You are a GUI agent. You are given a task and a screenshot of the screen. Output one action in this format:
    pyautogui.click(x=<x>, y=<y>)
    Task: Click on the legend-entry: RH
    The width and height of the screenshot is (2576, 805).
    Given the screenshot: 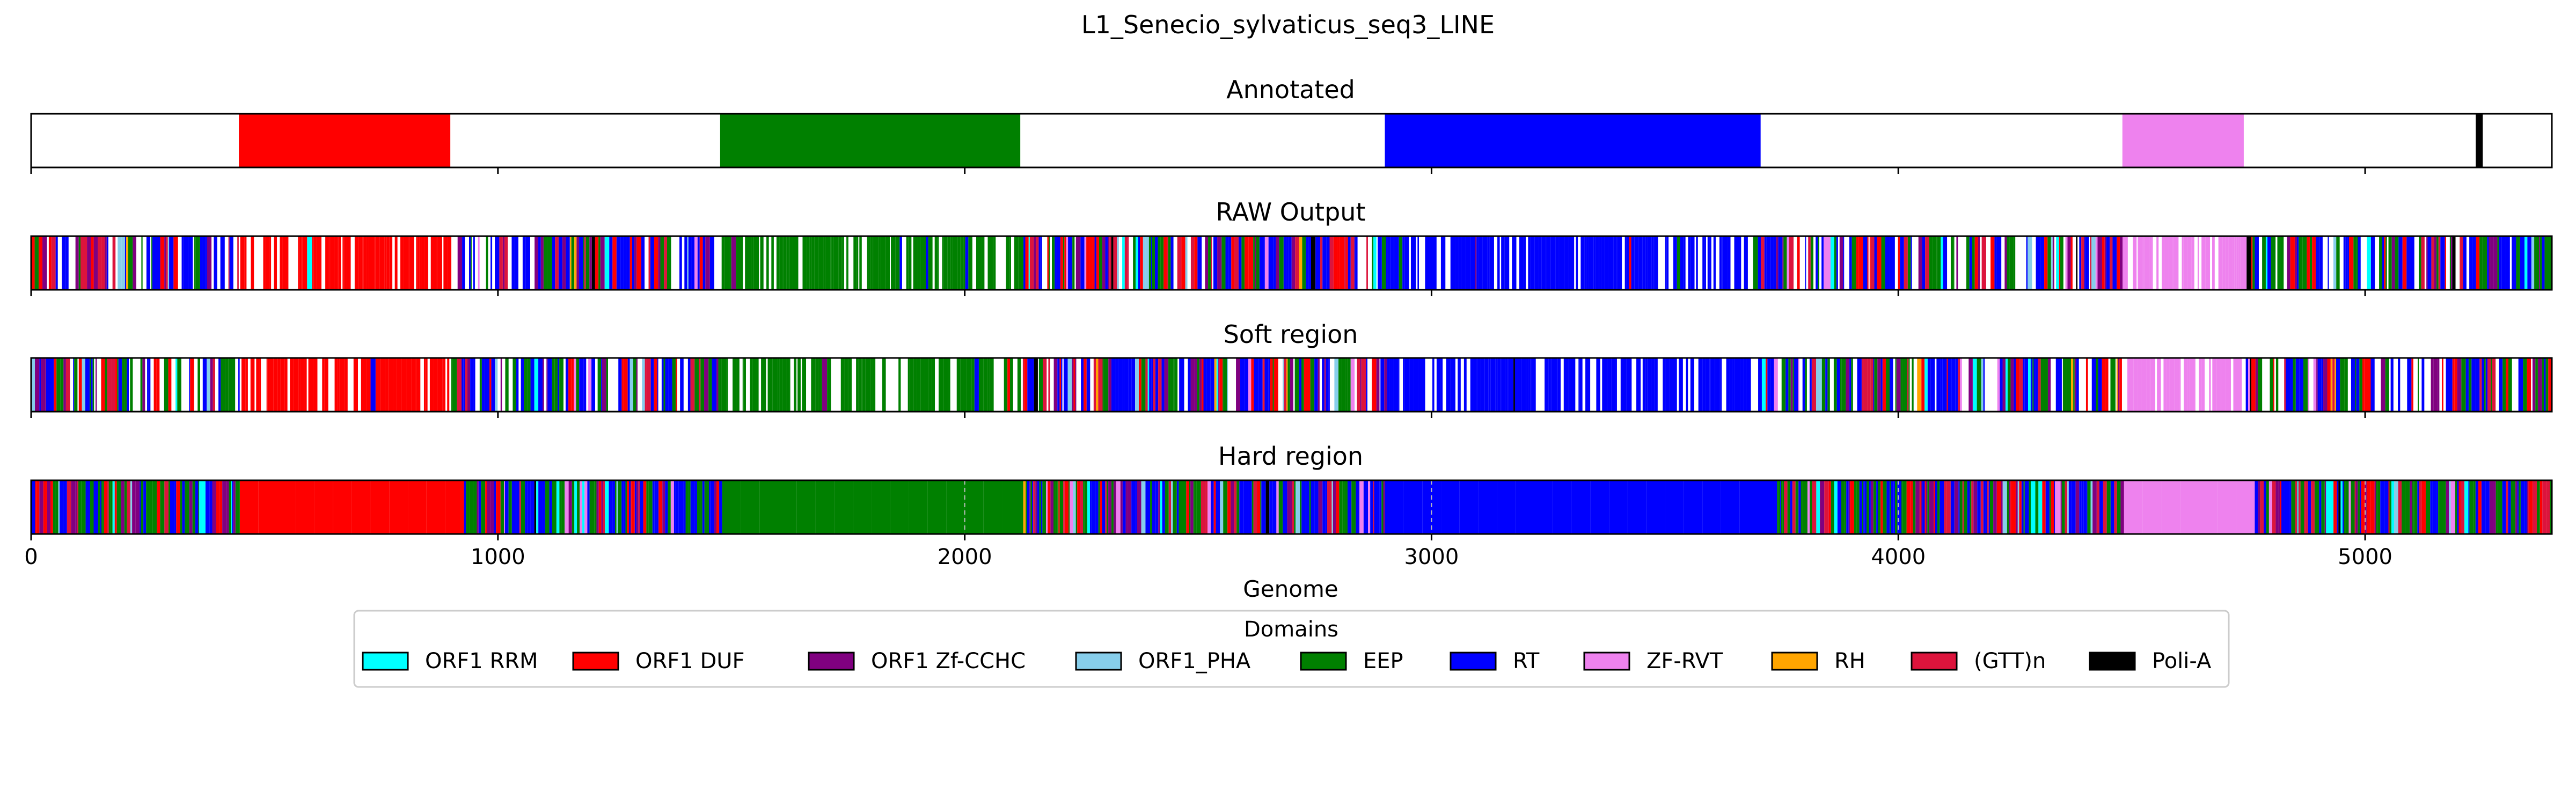 What is the action you would take?
    pyautogui.click(x=1818, y=661)
    